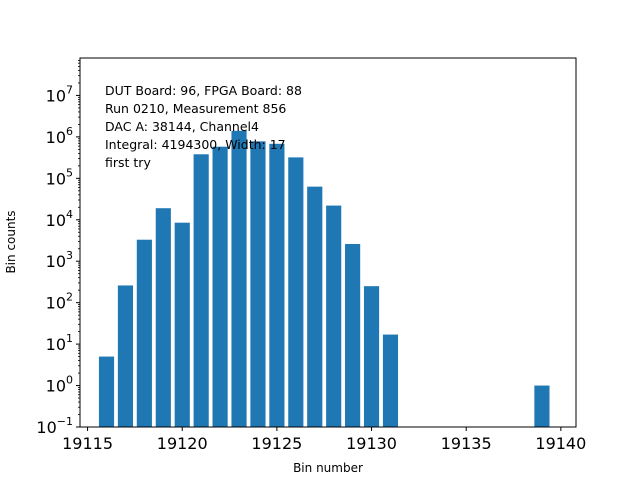 This screenshot has width=640, height=480. I want to click on x-axis-label: Bin number, so click(328, 468).